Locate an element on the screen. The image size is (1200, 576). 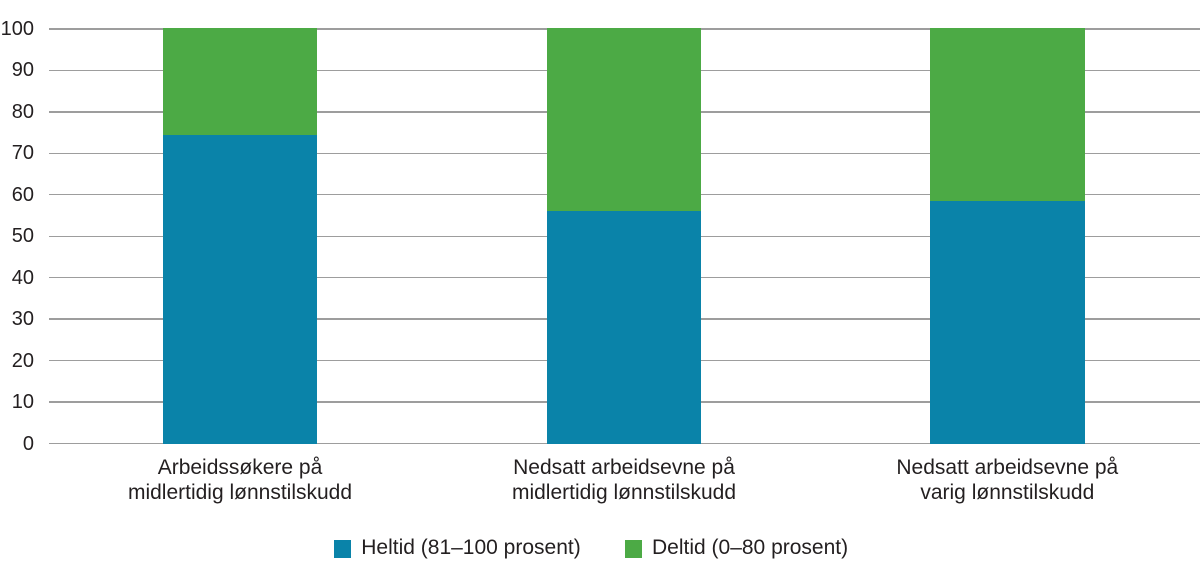
legend-swatch-heltid is located at coordinates (342, 549).